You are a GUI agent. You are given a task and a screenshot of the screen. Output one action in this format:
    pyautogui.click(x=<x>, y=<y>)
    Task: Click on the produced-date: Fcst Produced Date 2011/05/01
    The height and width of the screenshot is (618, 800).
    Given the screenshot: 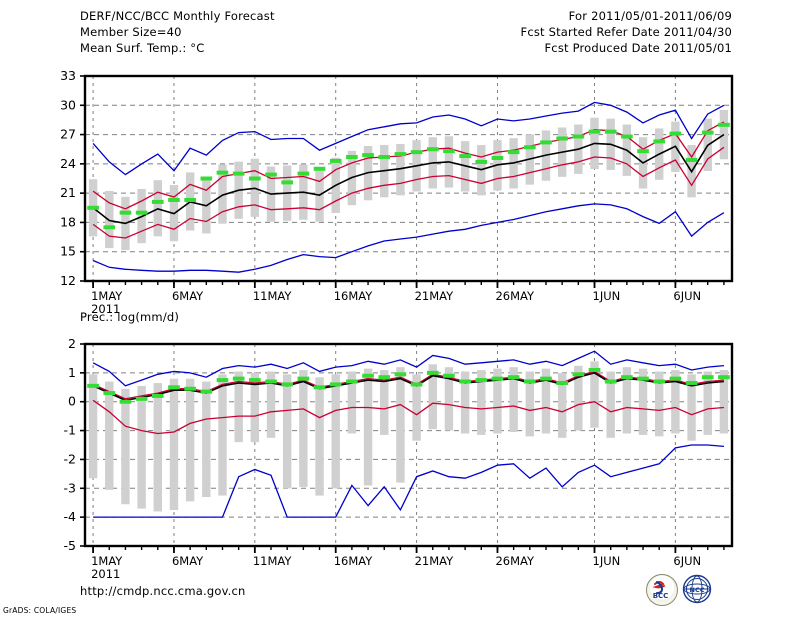 What is the action you would take?
    pyautogui.click(x=638, y=48)
    